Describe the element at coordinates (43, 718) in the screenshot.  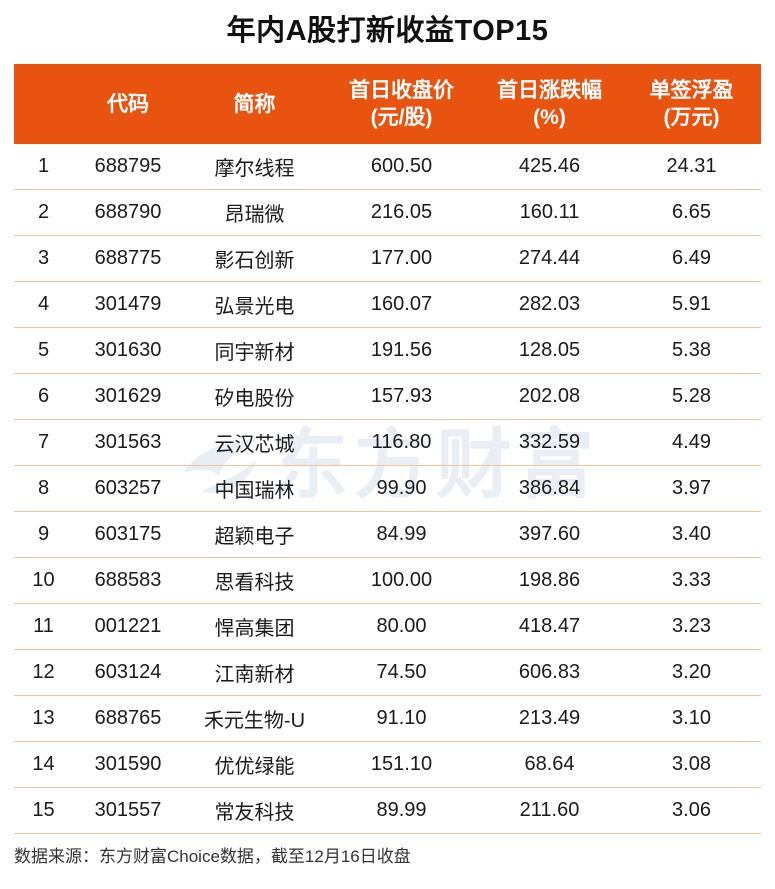
I see `rank-cell: 13` at that location.